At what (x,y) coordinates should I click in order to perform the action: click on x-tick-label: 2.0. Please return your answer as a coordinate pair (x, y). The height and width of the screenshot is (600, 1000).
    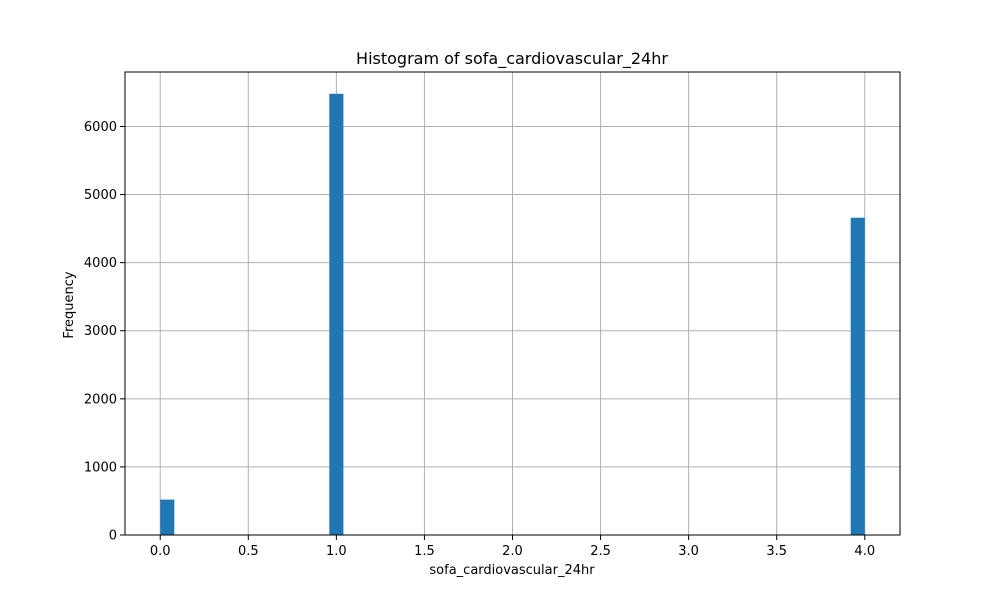
    Looking at the image, I should click on (512, 551).